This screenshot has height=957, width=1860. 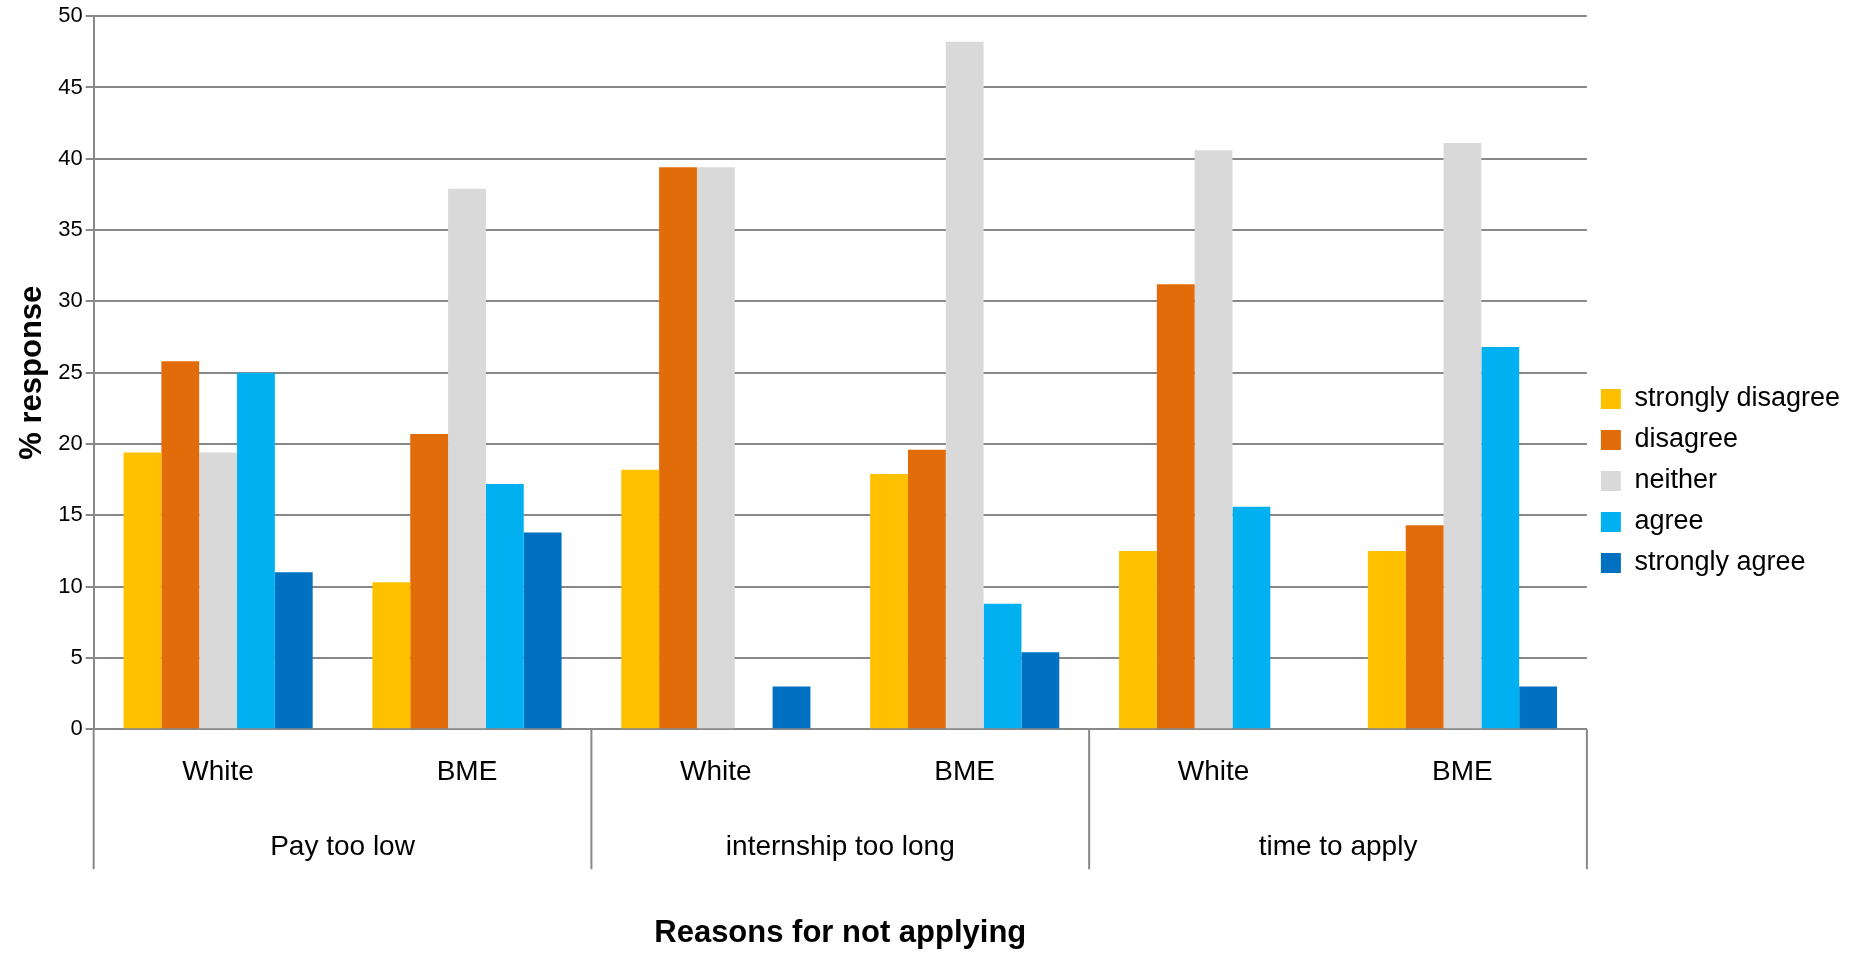 What do you see at coordinates (70, 15) in the screenshot?
I see `y-tick-label: 50` at bounding box center [70, 15].